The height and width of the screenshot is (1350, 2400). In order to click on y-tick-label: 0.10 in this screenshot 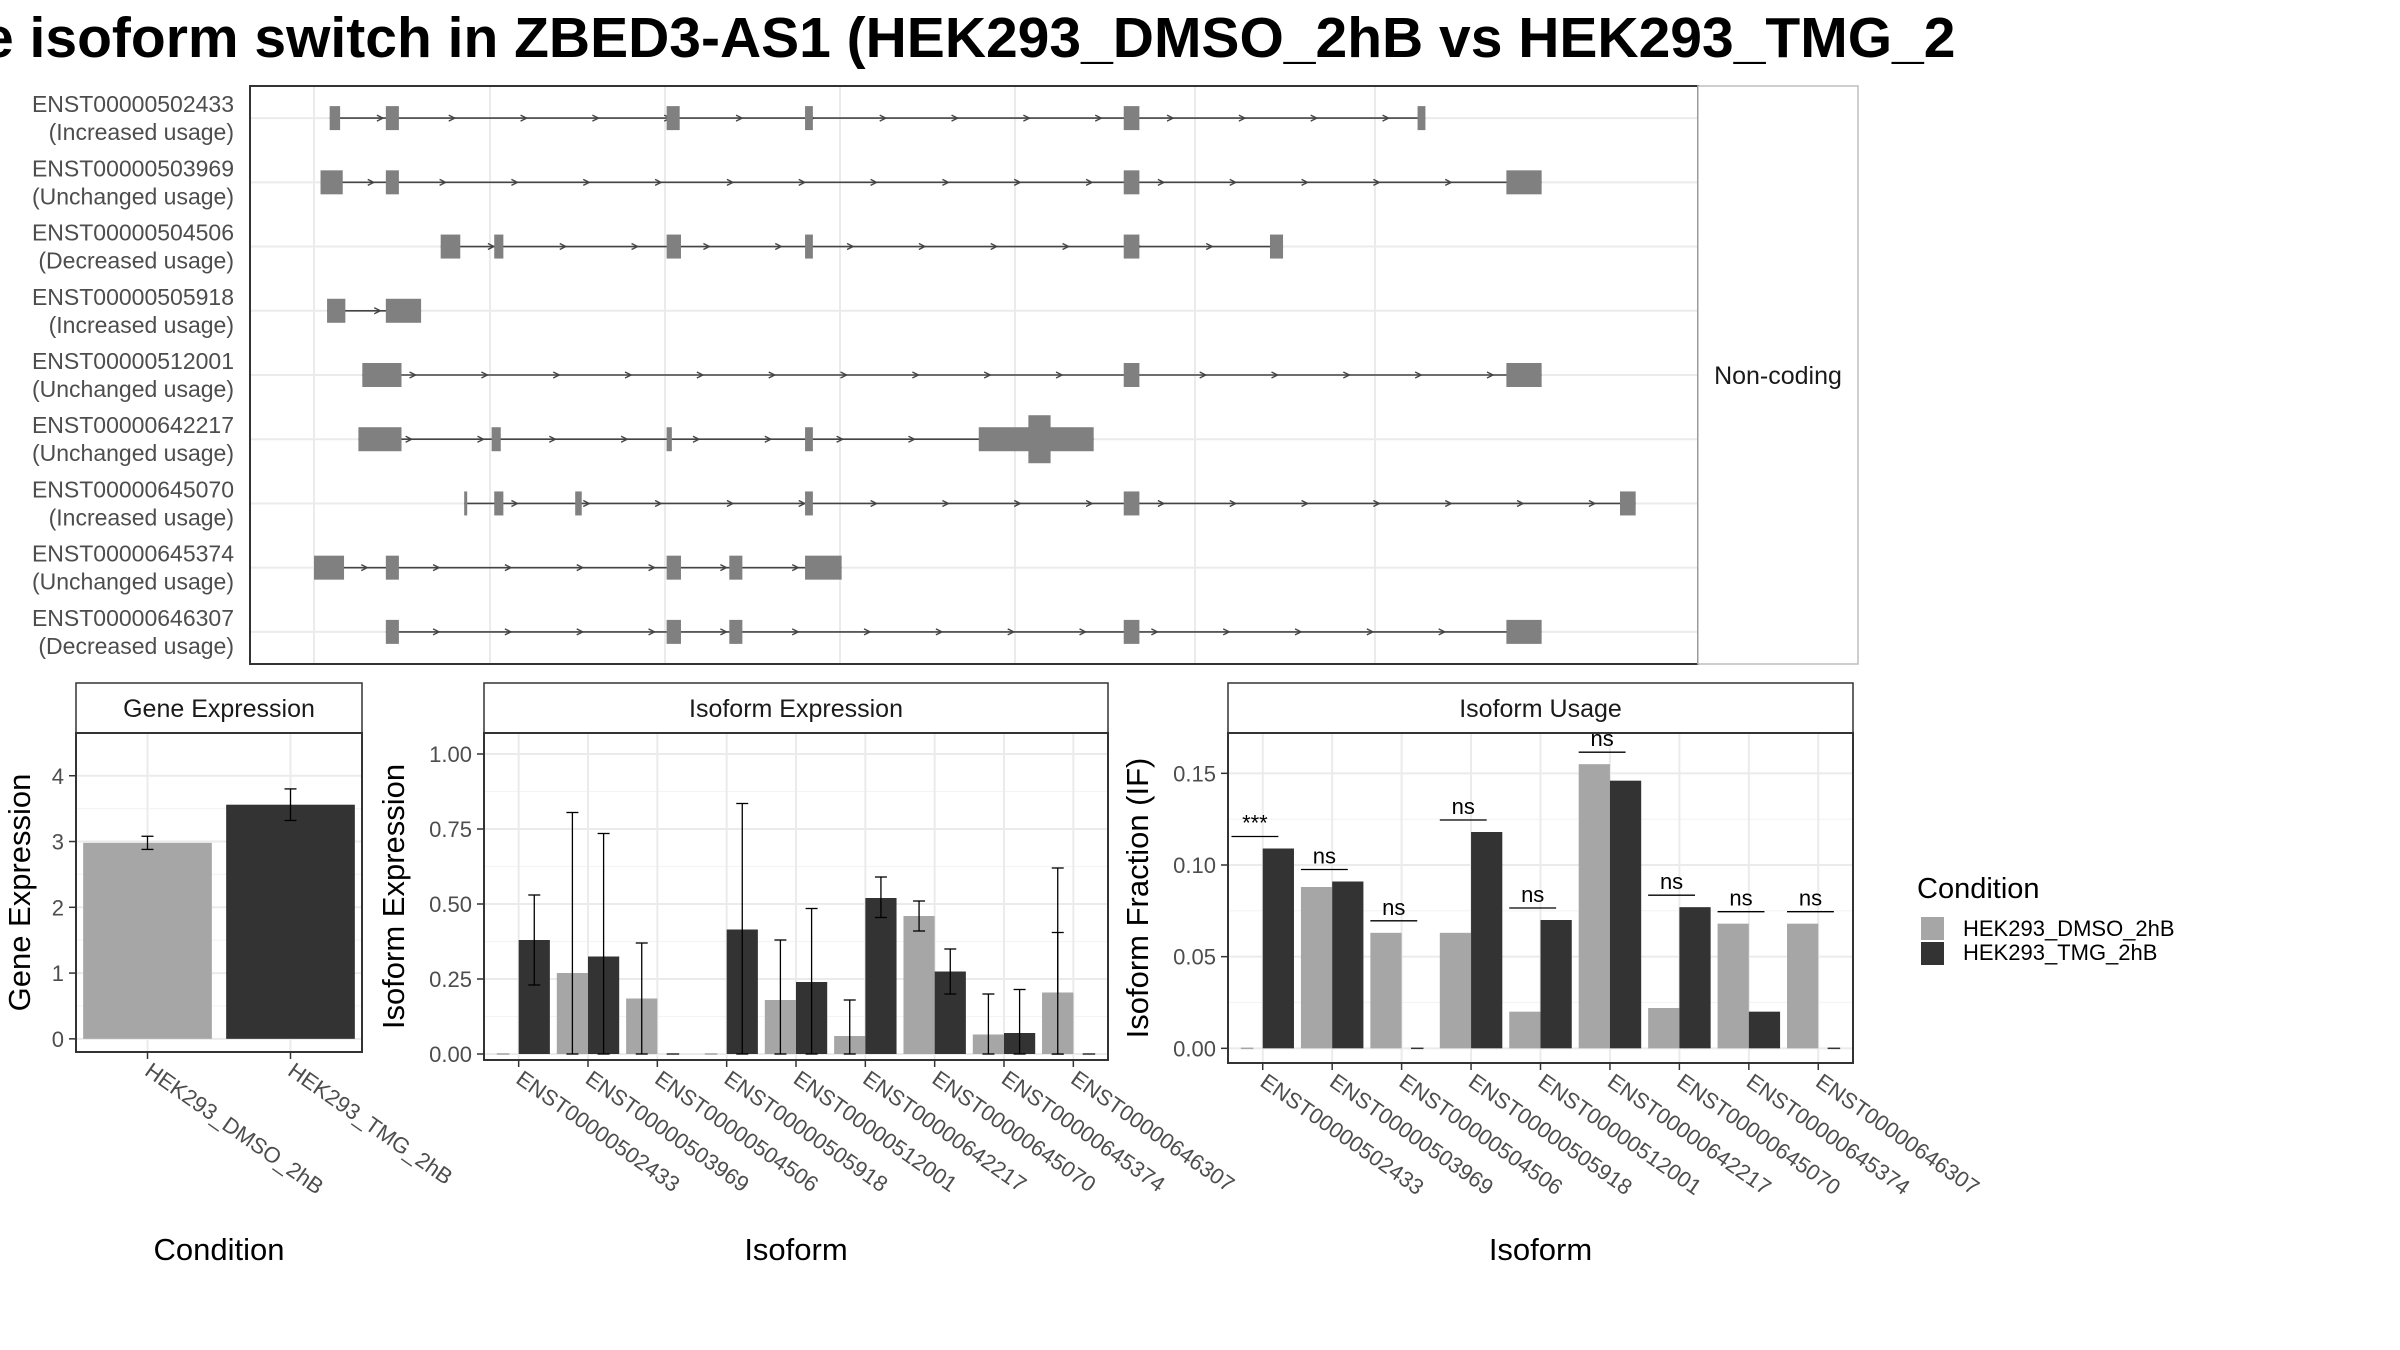, I will do `click(1194, 865)`.